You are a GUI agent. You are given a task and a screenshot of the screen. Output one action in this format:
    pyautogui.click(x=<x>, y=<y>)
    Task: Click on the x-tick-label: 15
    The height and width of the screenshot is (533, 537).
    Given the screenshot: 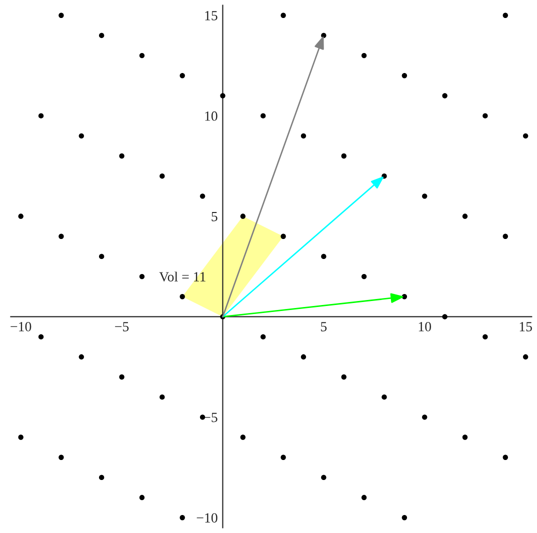 What is the action you would take?
    pyautogui.click(x=526, y=327)
    